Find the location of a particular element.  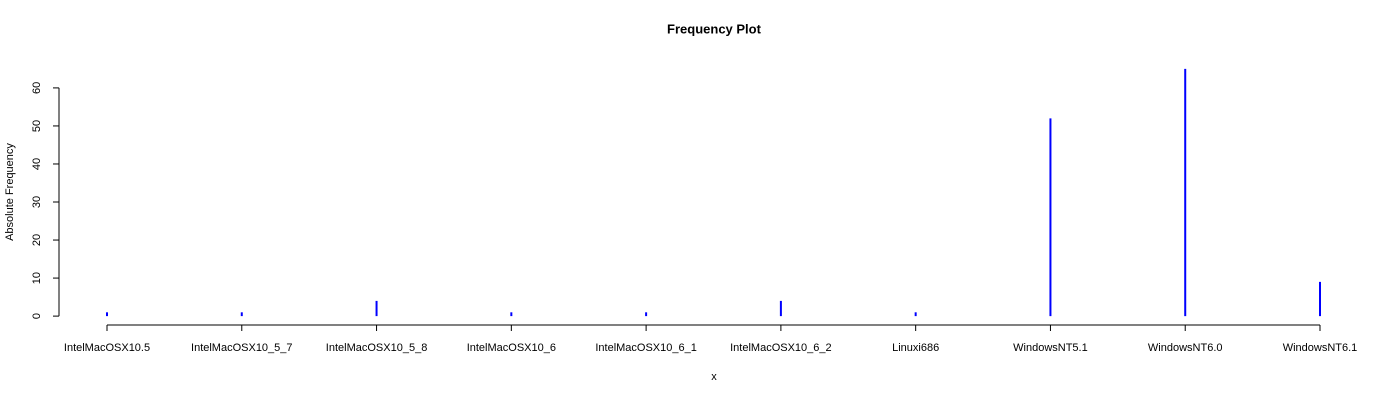

chart-title: Frequency Plot is located at coordinates (714, 28).